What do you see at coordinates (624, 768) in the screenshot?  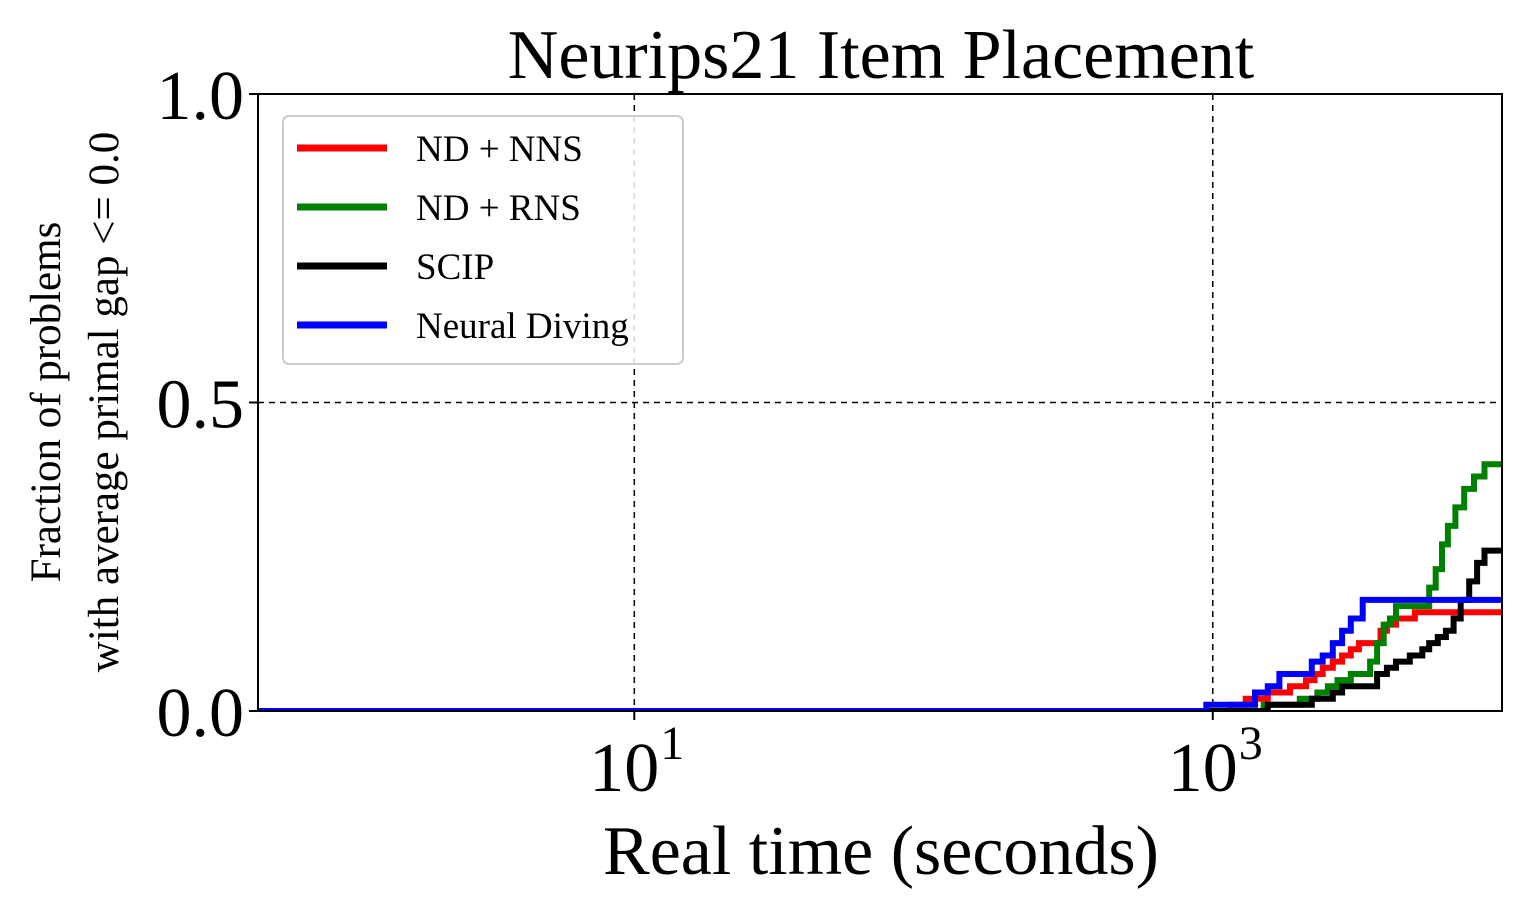 I see `x-tick-label-0: 10` at bounding box center [624, 768].